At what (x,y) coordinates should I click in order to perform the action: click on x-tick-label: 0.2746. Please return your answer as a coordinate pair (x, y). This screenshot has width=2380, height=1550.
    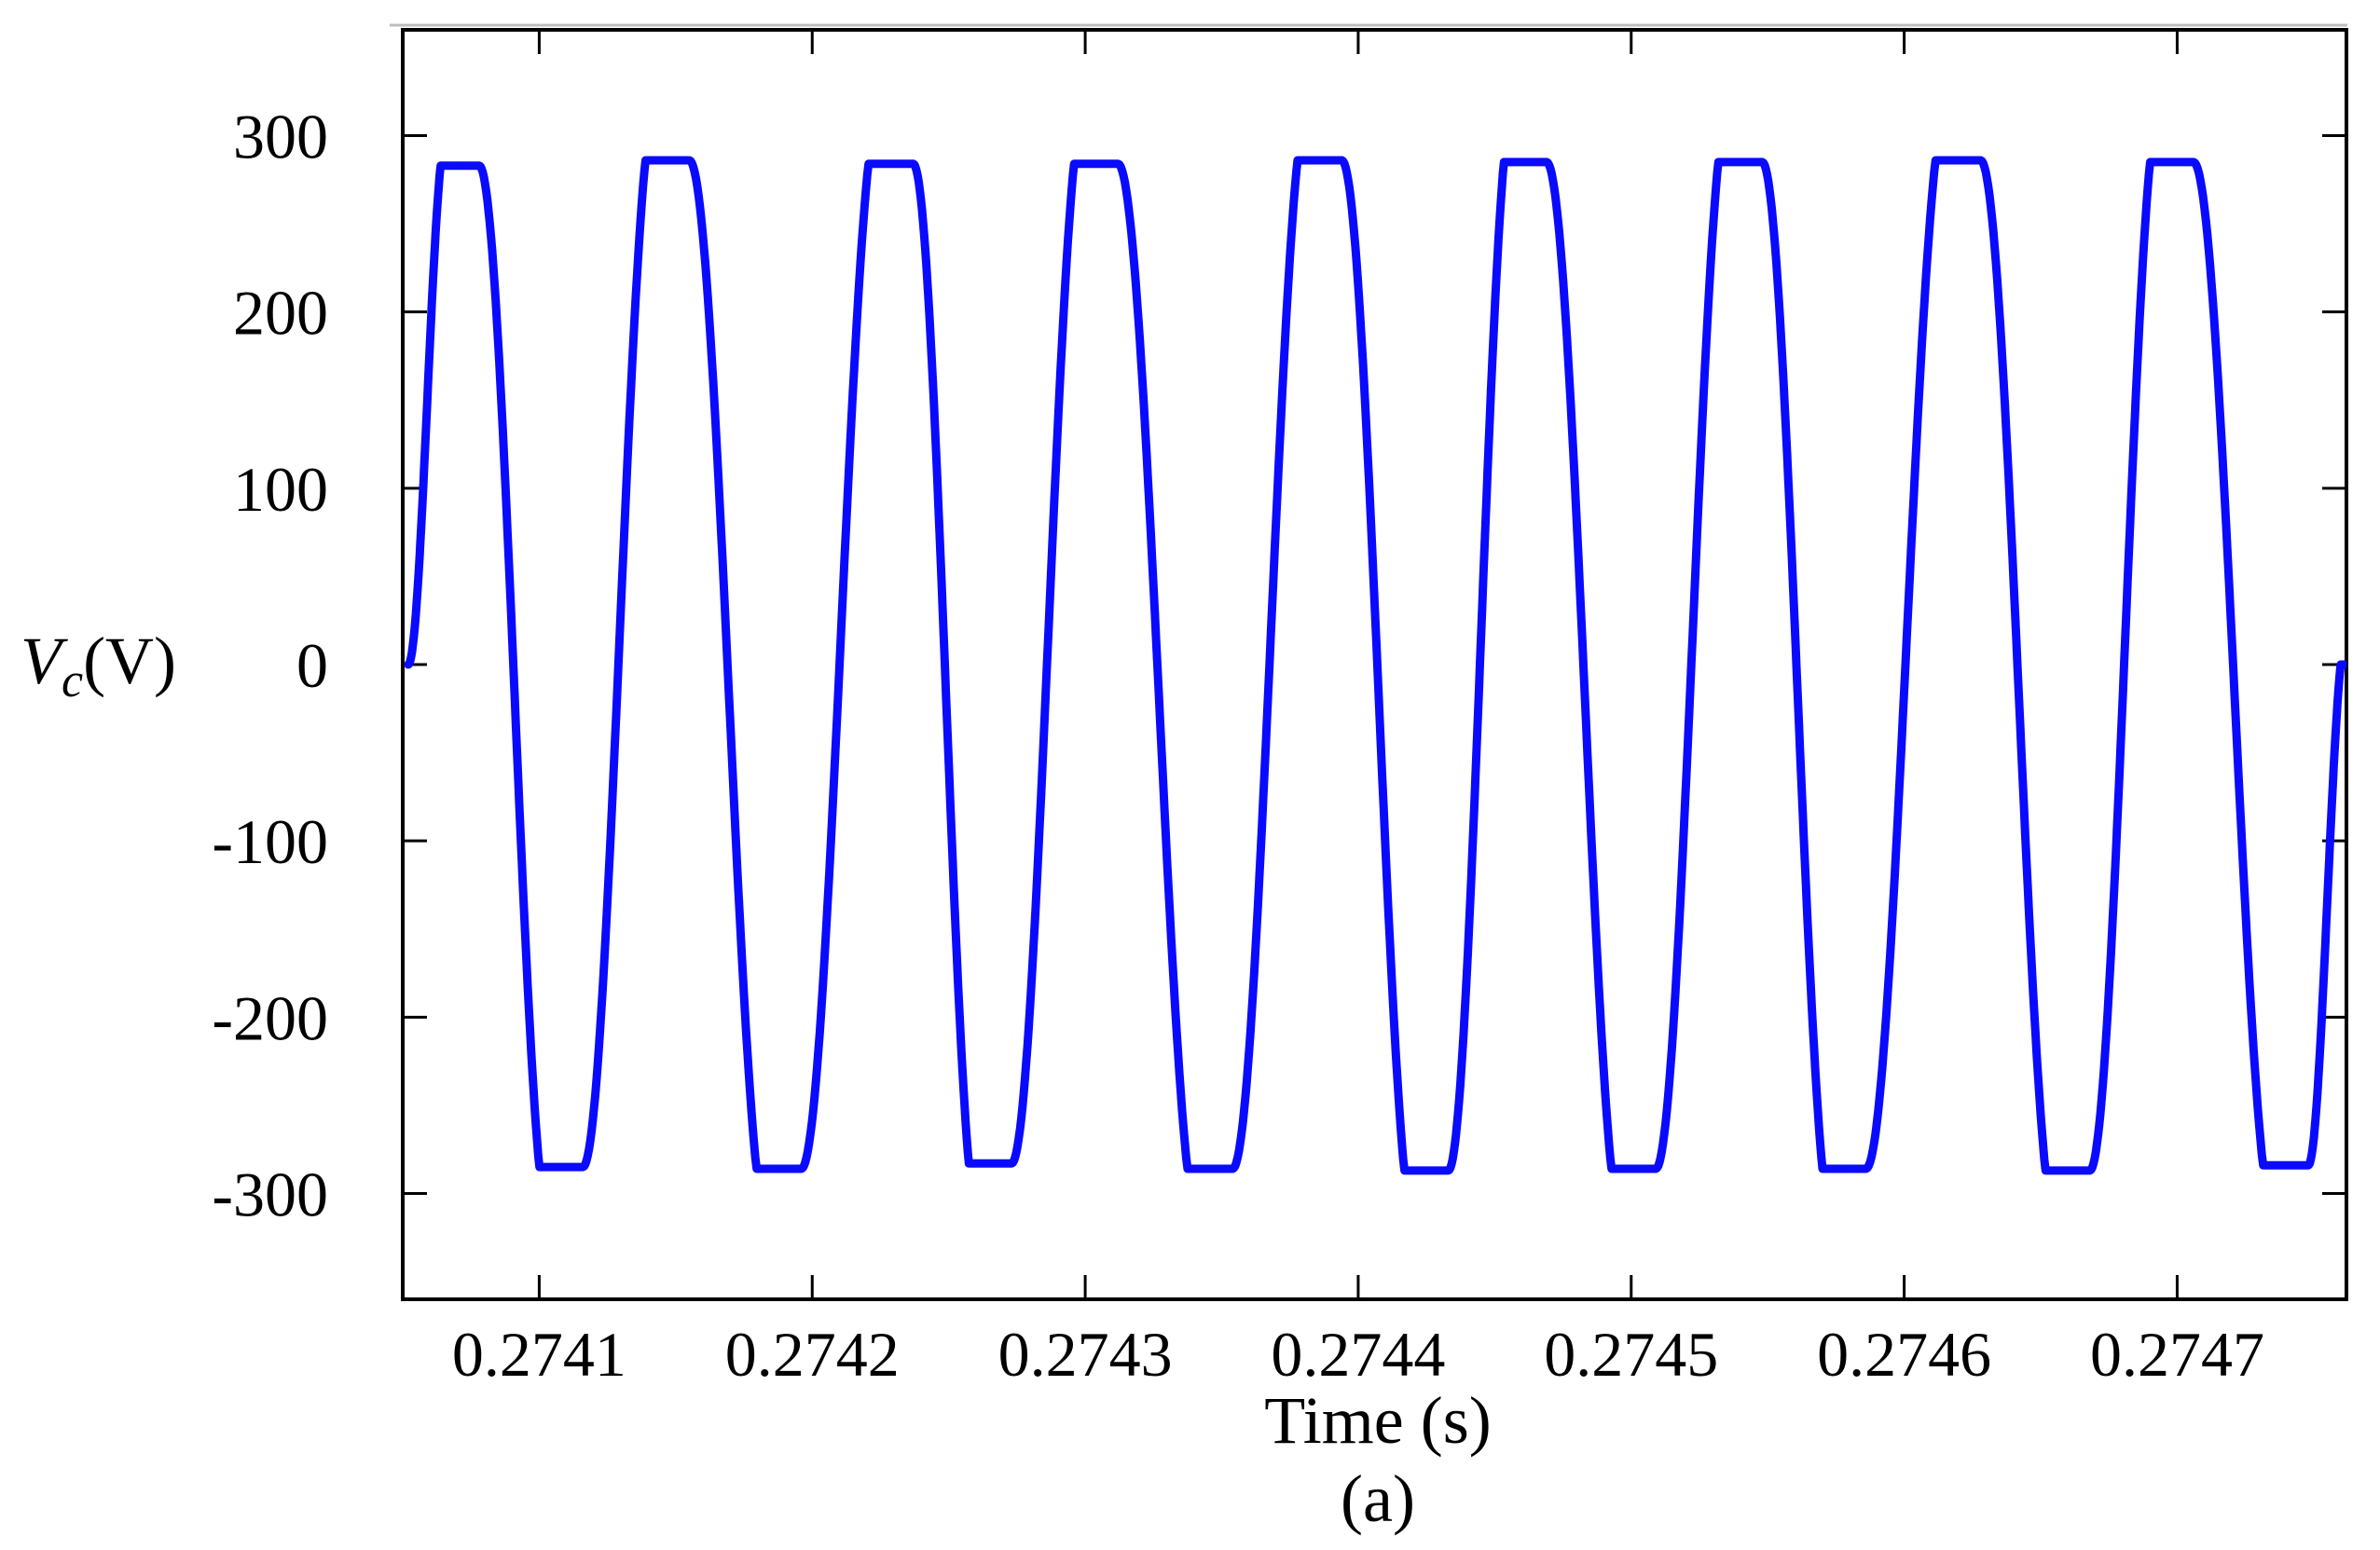
    Looking at the image, I should click on (1904, 1355).